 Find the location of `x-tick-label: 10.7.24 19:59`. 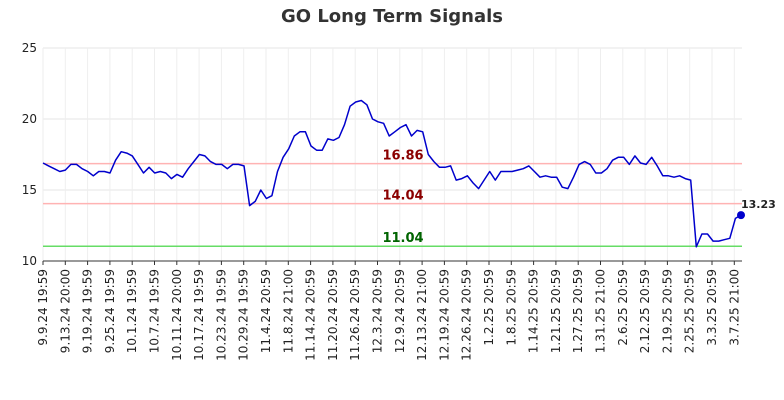

x-tick-label: 10.7.24 19:59 is located at coordinates (155, 311).